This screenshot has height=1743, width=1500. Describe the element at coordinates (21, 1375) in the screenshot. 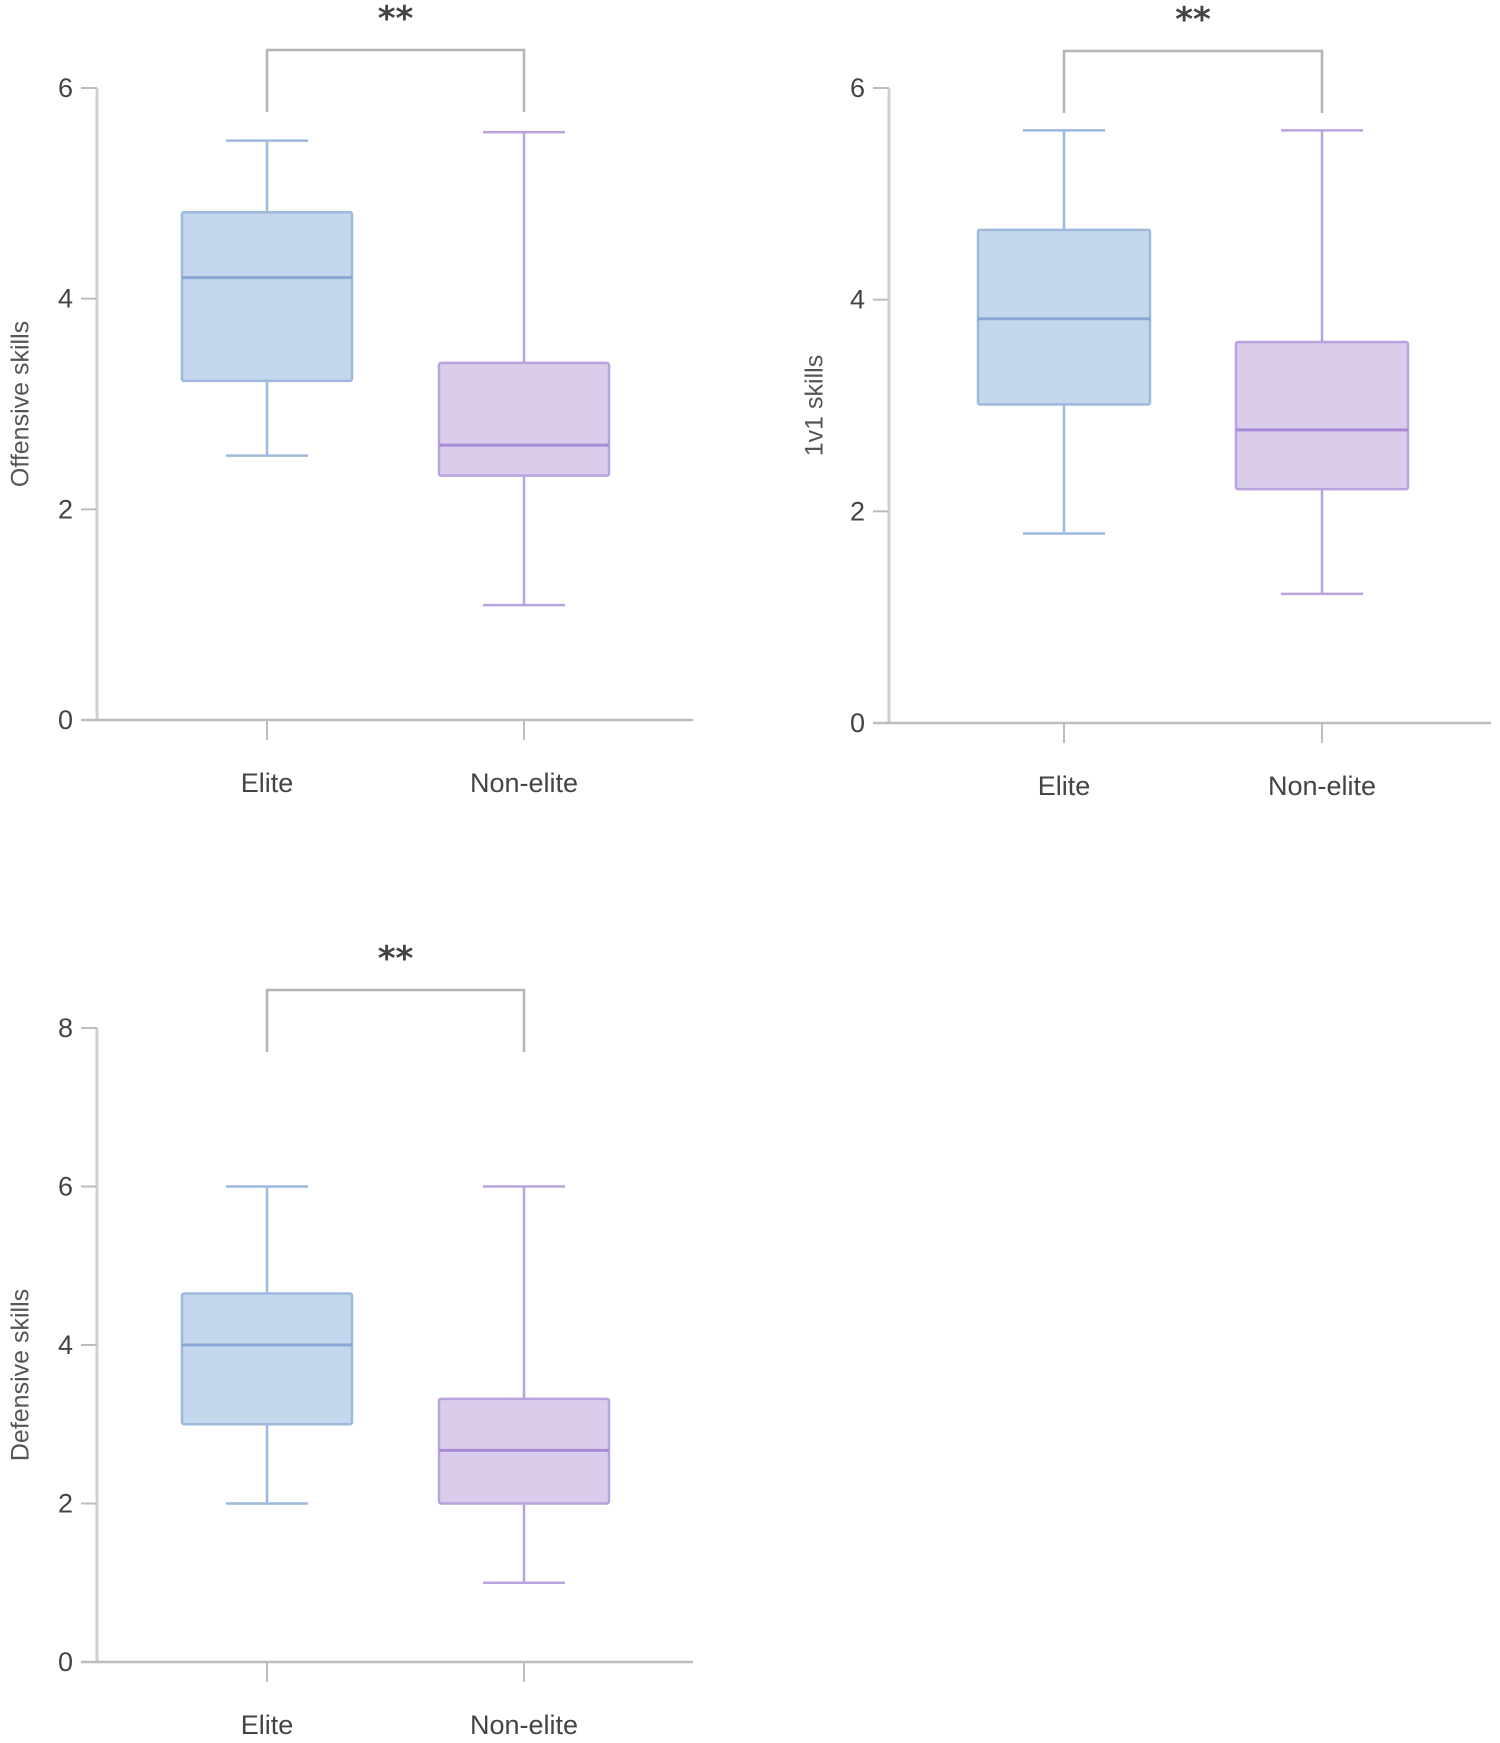

I see `y-axis-title: Defensive skills` at that location.